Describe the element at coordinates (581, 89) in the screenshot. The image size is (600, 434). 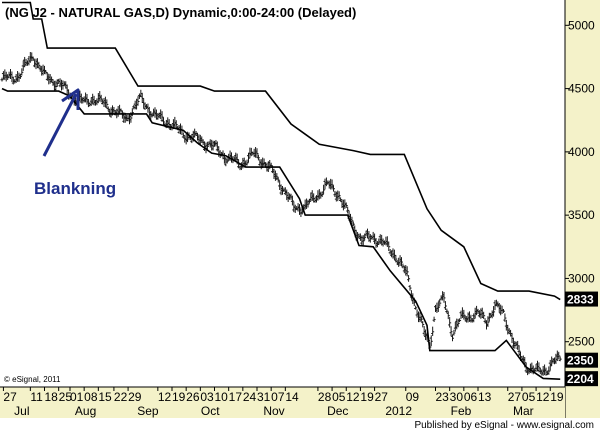
I see `y-tick-label: 4500` at that location.